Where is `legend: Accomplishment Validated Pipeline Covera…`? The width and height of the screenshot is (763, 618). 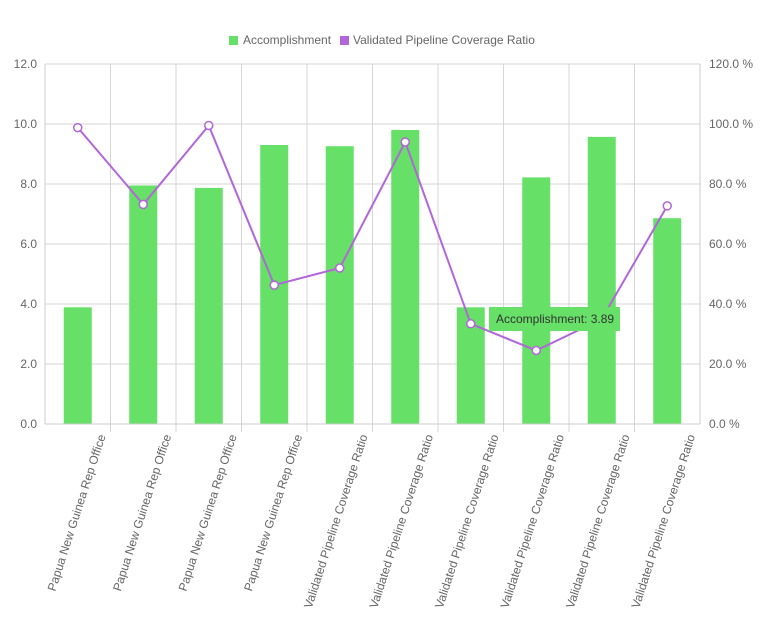 legend: Accomplishment Validated Pipeline Covera… is located at coordinates (382, 40).